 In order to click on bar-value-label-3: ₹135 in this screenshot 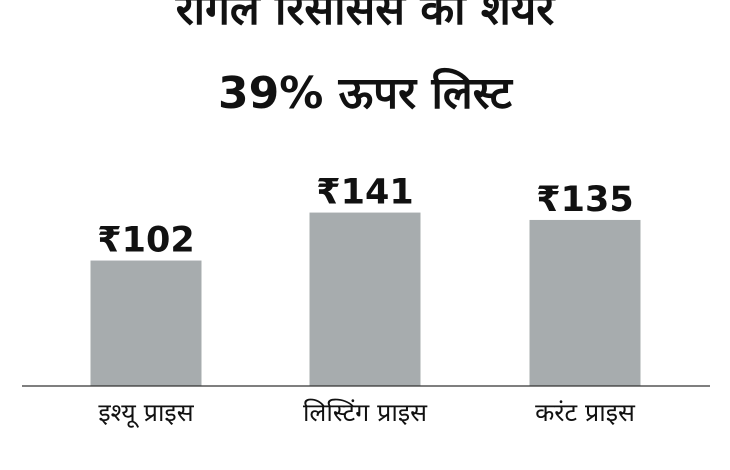, I will do `click(584, 200)`.